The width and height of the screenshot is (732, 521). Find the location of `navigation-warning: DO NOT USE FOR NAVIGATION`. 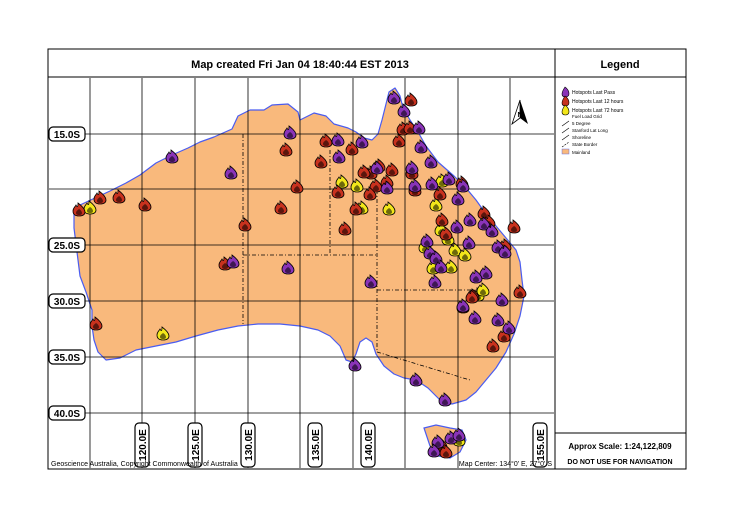

navigation-warning: DO NOT USE FOR NAVIGATION is located at coordinates (619, 462).